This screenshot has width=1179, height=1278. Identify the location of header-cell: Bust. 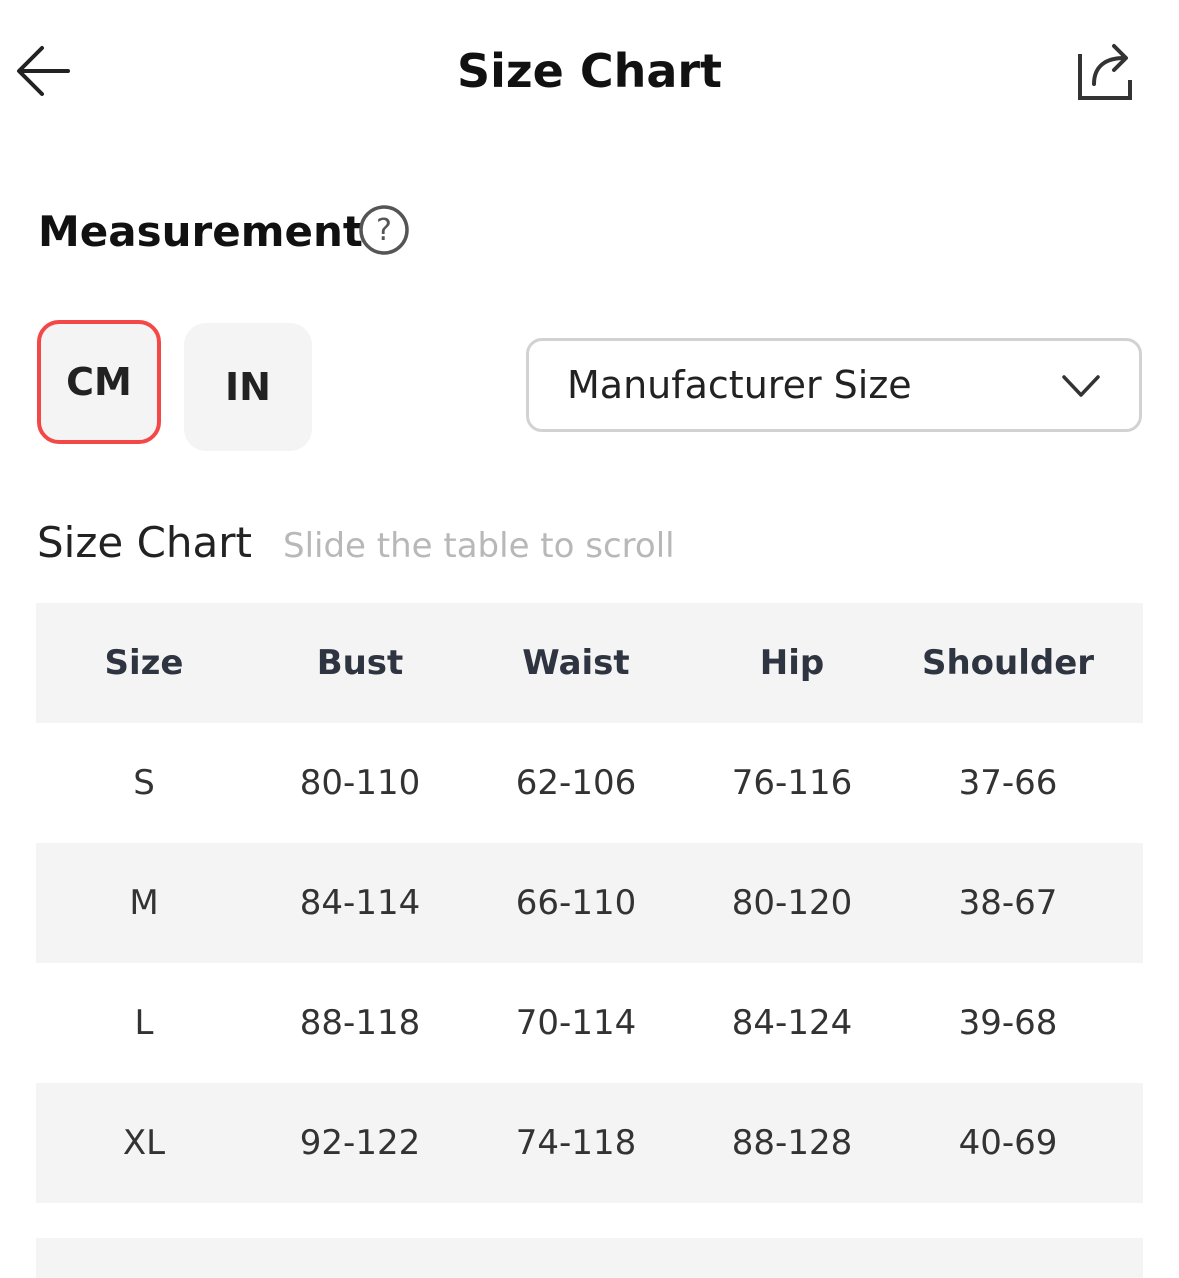
(360, 663).